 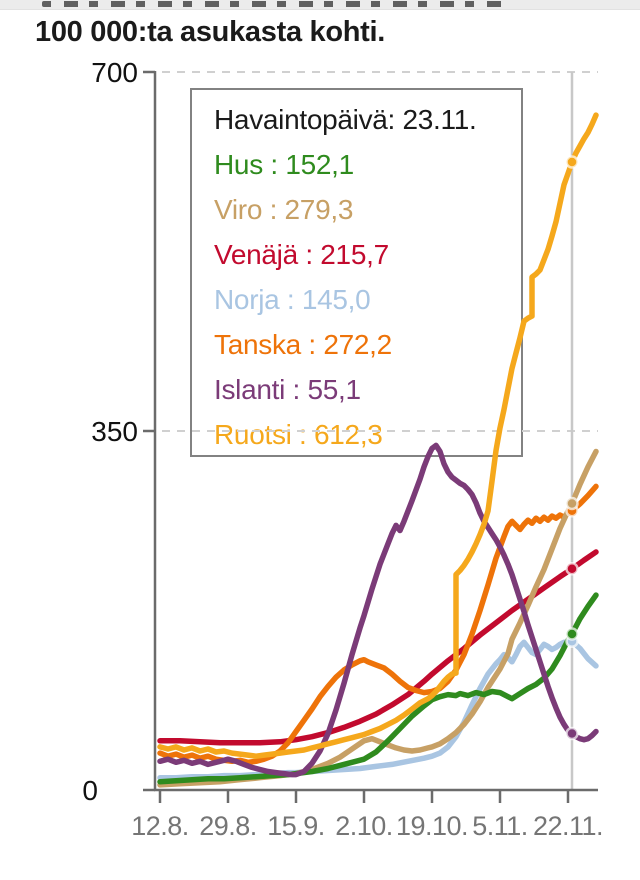 I want to click on marker-dot-venaja, so click(x=572, y=569).